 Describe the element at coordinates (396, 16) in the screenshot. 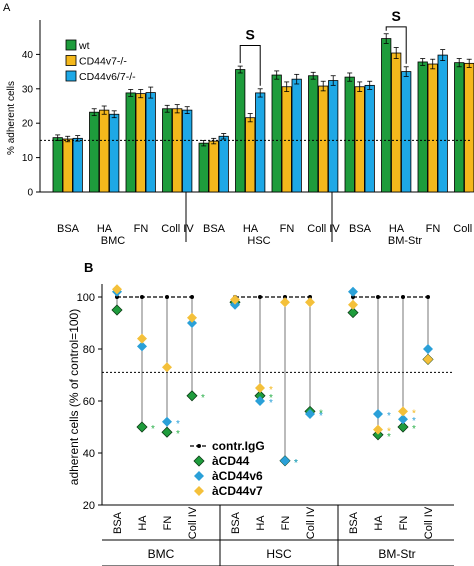

I see `significance-label: S` at that location.